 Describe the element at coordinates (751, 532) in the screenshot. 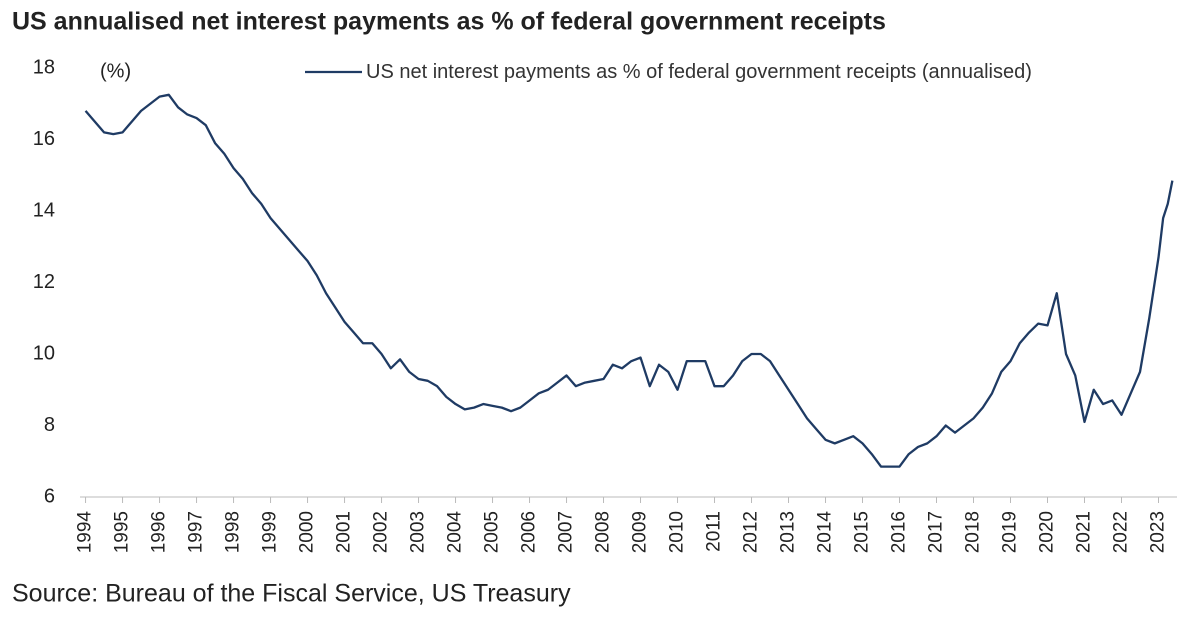

I see `x-tick-label: 2012` at that location.